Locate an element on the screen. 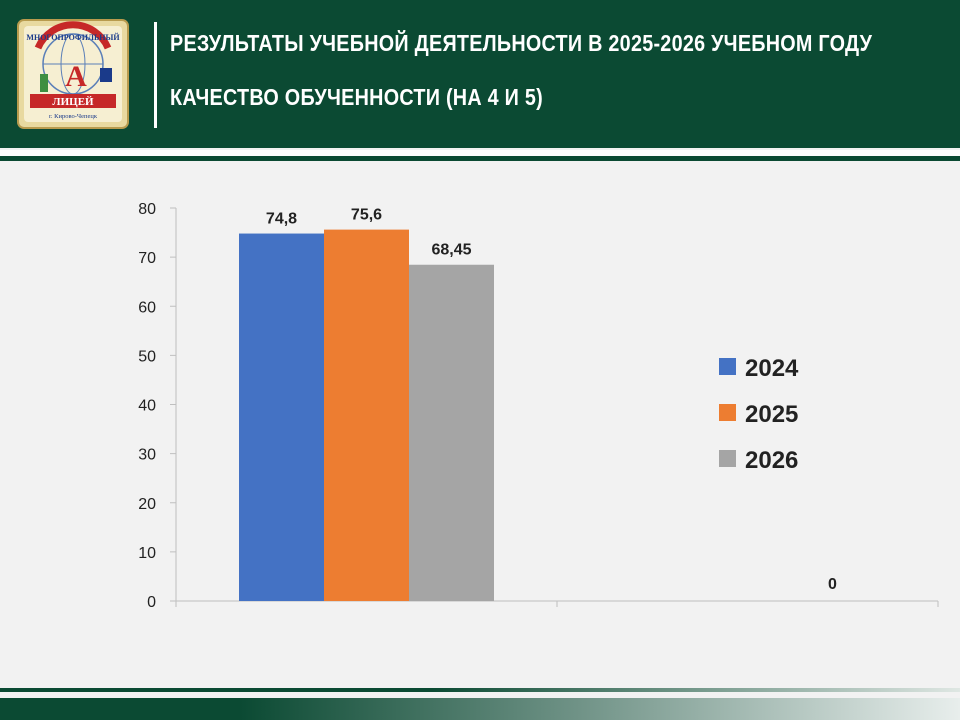  school-emblem-icon: МНОГОПРОФИЛЬНЫЙ A ЛИЦЕЙ г. Кирово-Чепецк is located at coordinates (73, 74).